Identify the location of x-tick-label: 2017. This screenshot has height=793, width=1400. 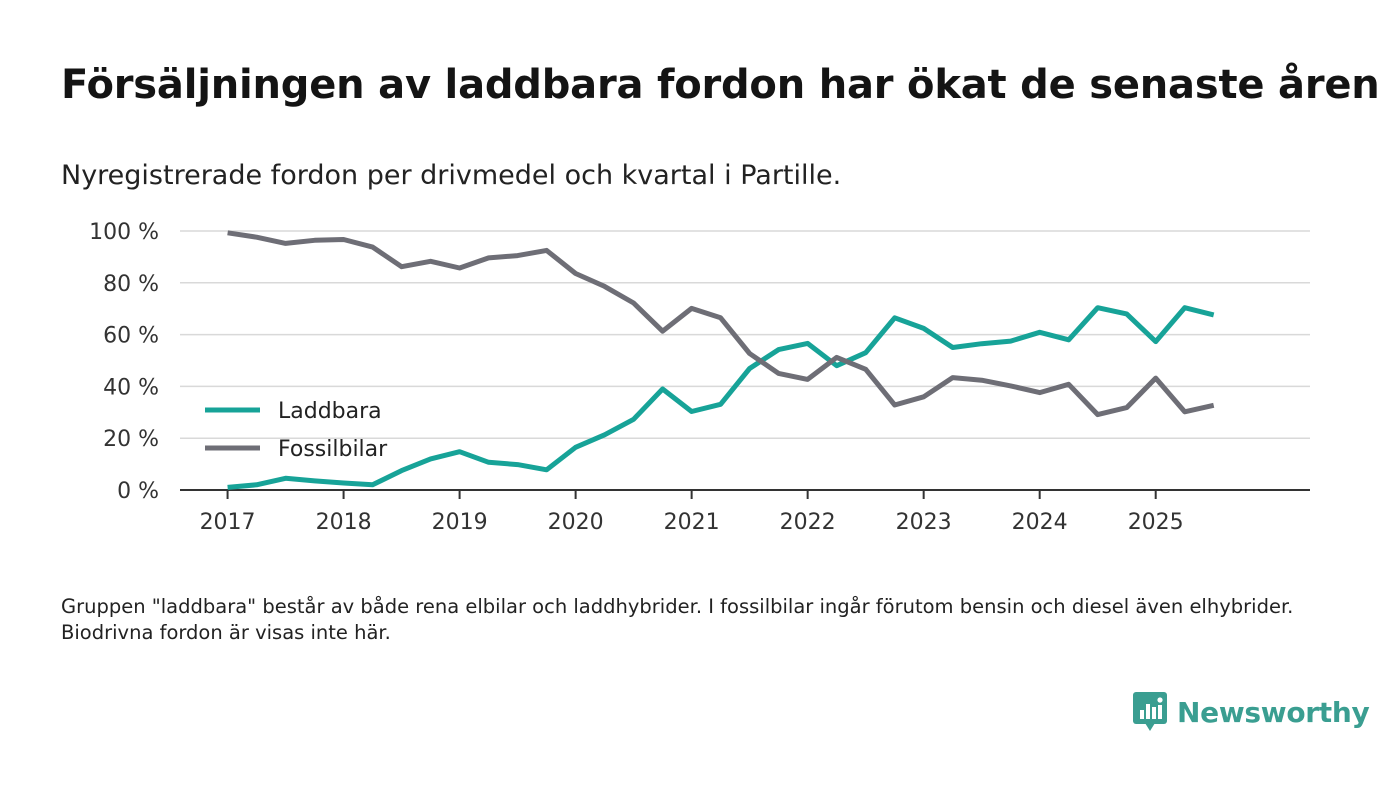
(228, 522).